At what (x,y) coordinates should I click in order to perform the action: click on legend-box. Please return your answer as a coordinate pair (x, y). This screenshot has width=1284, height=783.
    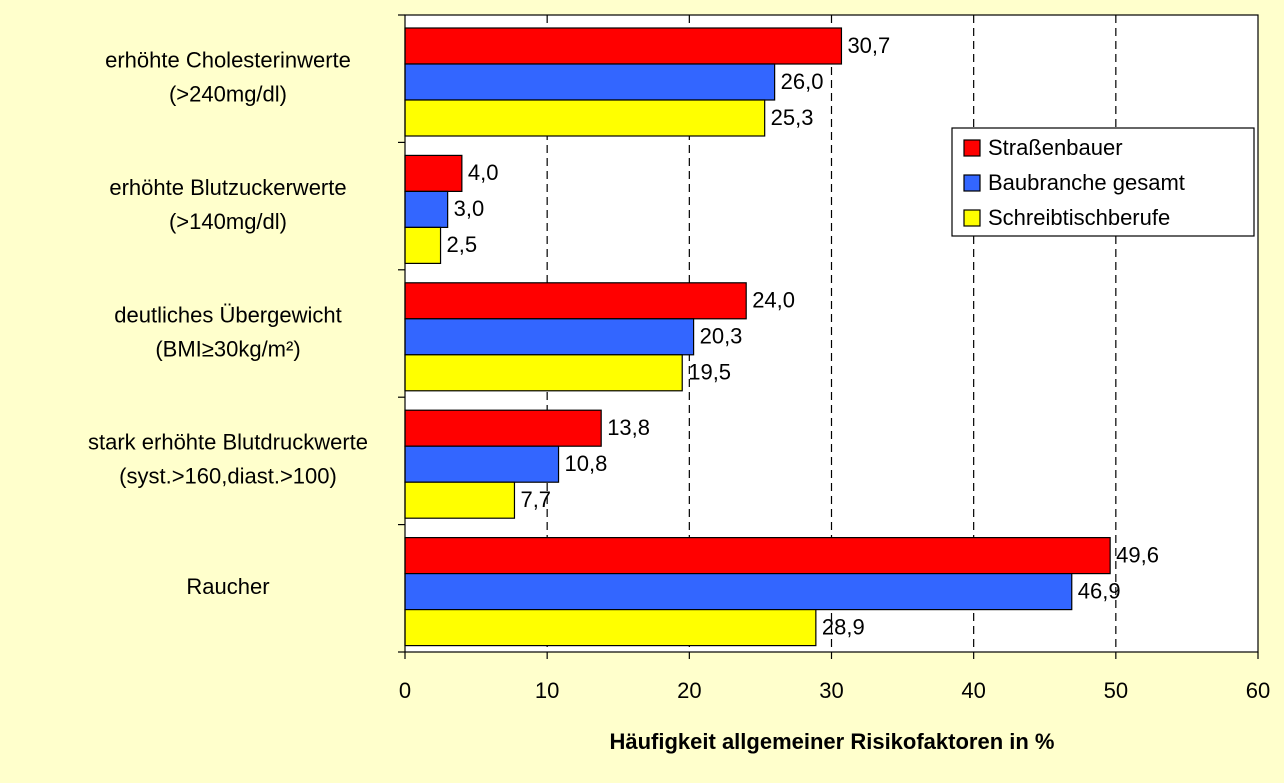
    Looking at the image, I should click on (1103, 182).